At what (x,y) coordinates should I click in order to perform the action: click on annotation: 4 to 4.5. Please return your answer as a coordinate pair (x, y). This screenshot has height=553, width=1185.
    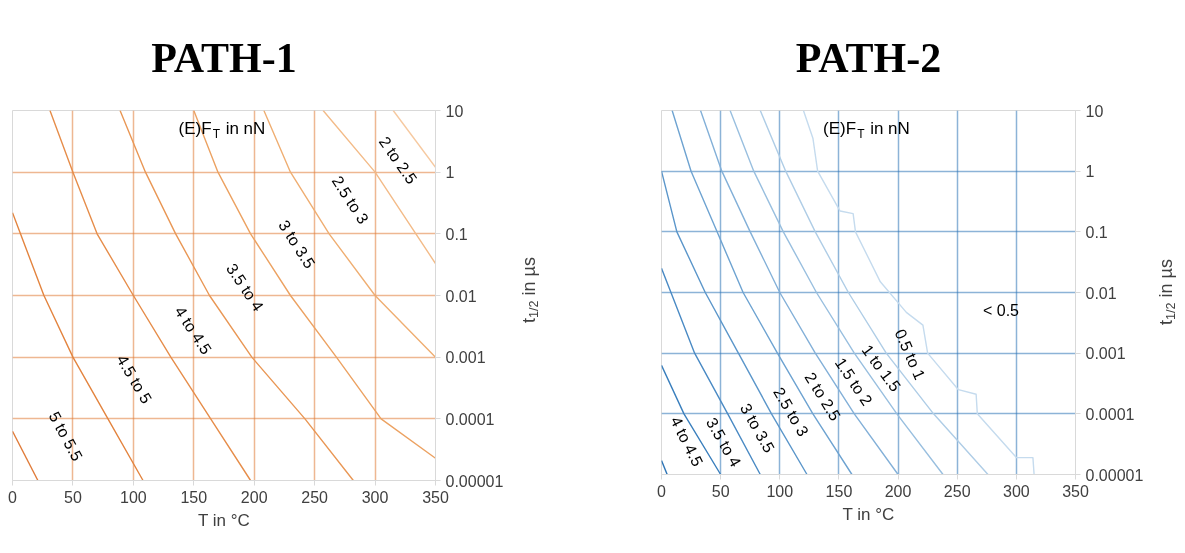
    Looking at the image, I should click on (193, 330).